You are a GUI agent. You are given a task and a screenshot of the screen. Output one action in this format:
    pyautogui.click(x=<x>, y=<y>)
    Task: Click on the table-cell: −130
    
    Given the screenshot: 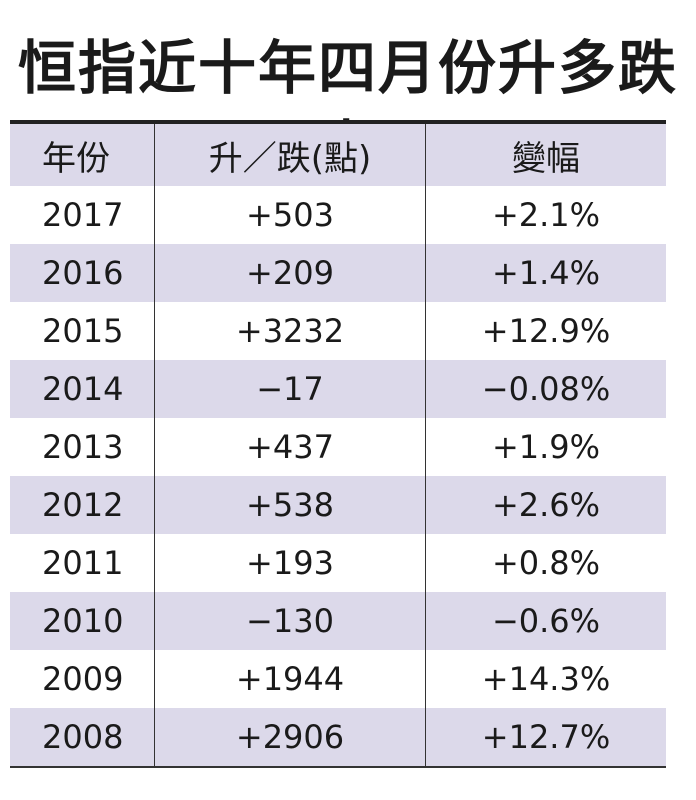 What is the action you would take?
    pyautogui.click(x=290, y=621)
    